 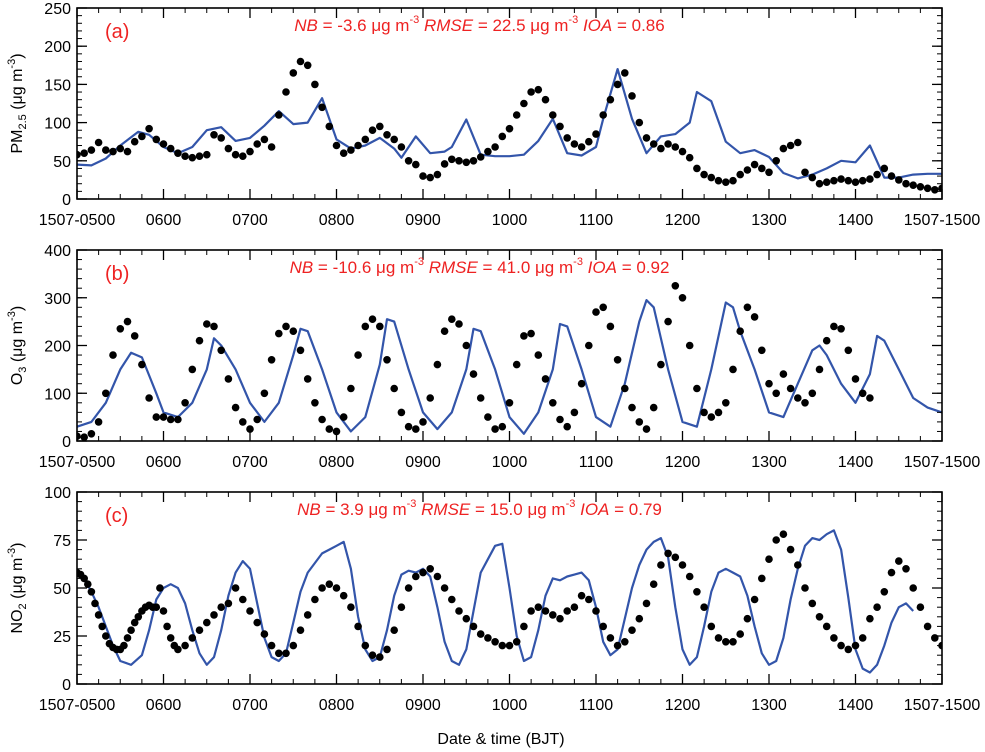 What do you see at coordinates (510, 462) in the screenshot?
I see `x-tick-label: 1000` at bounding box center [510, 462].